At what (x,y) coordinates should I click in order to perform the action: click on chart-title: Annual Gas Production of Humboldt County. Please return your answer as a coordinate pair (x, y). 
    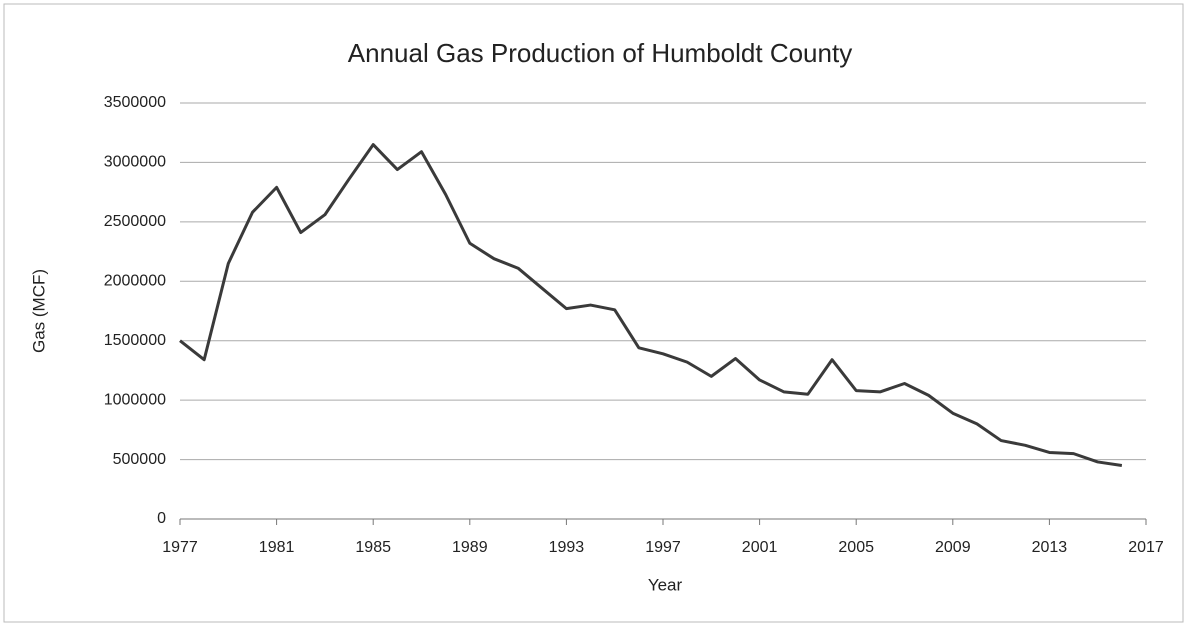
    Looking at the image, I should click on (600, 53).